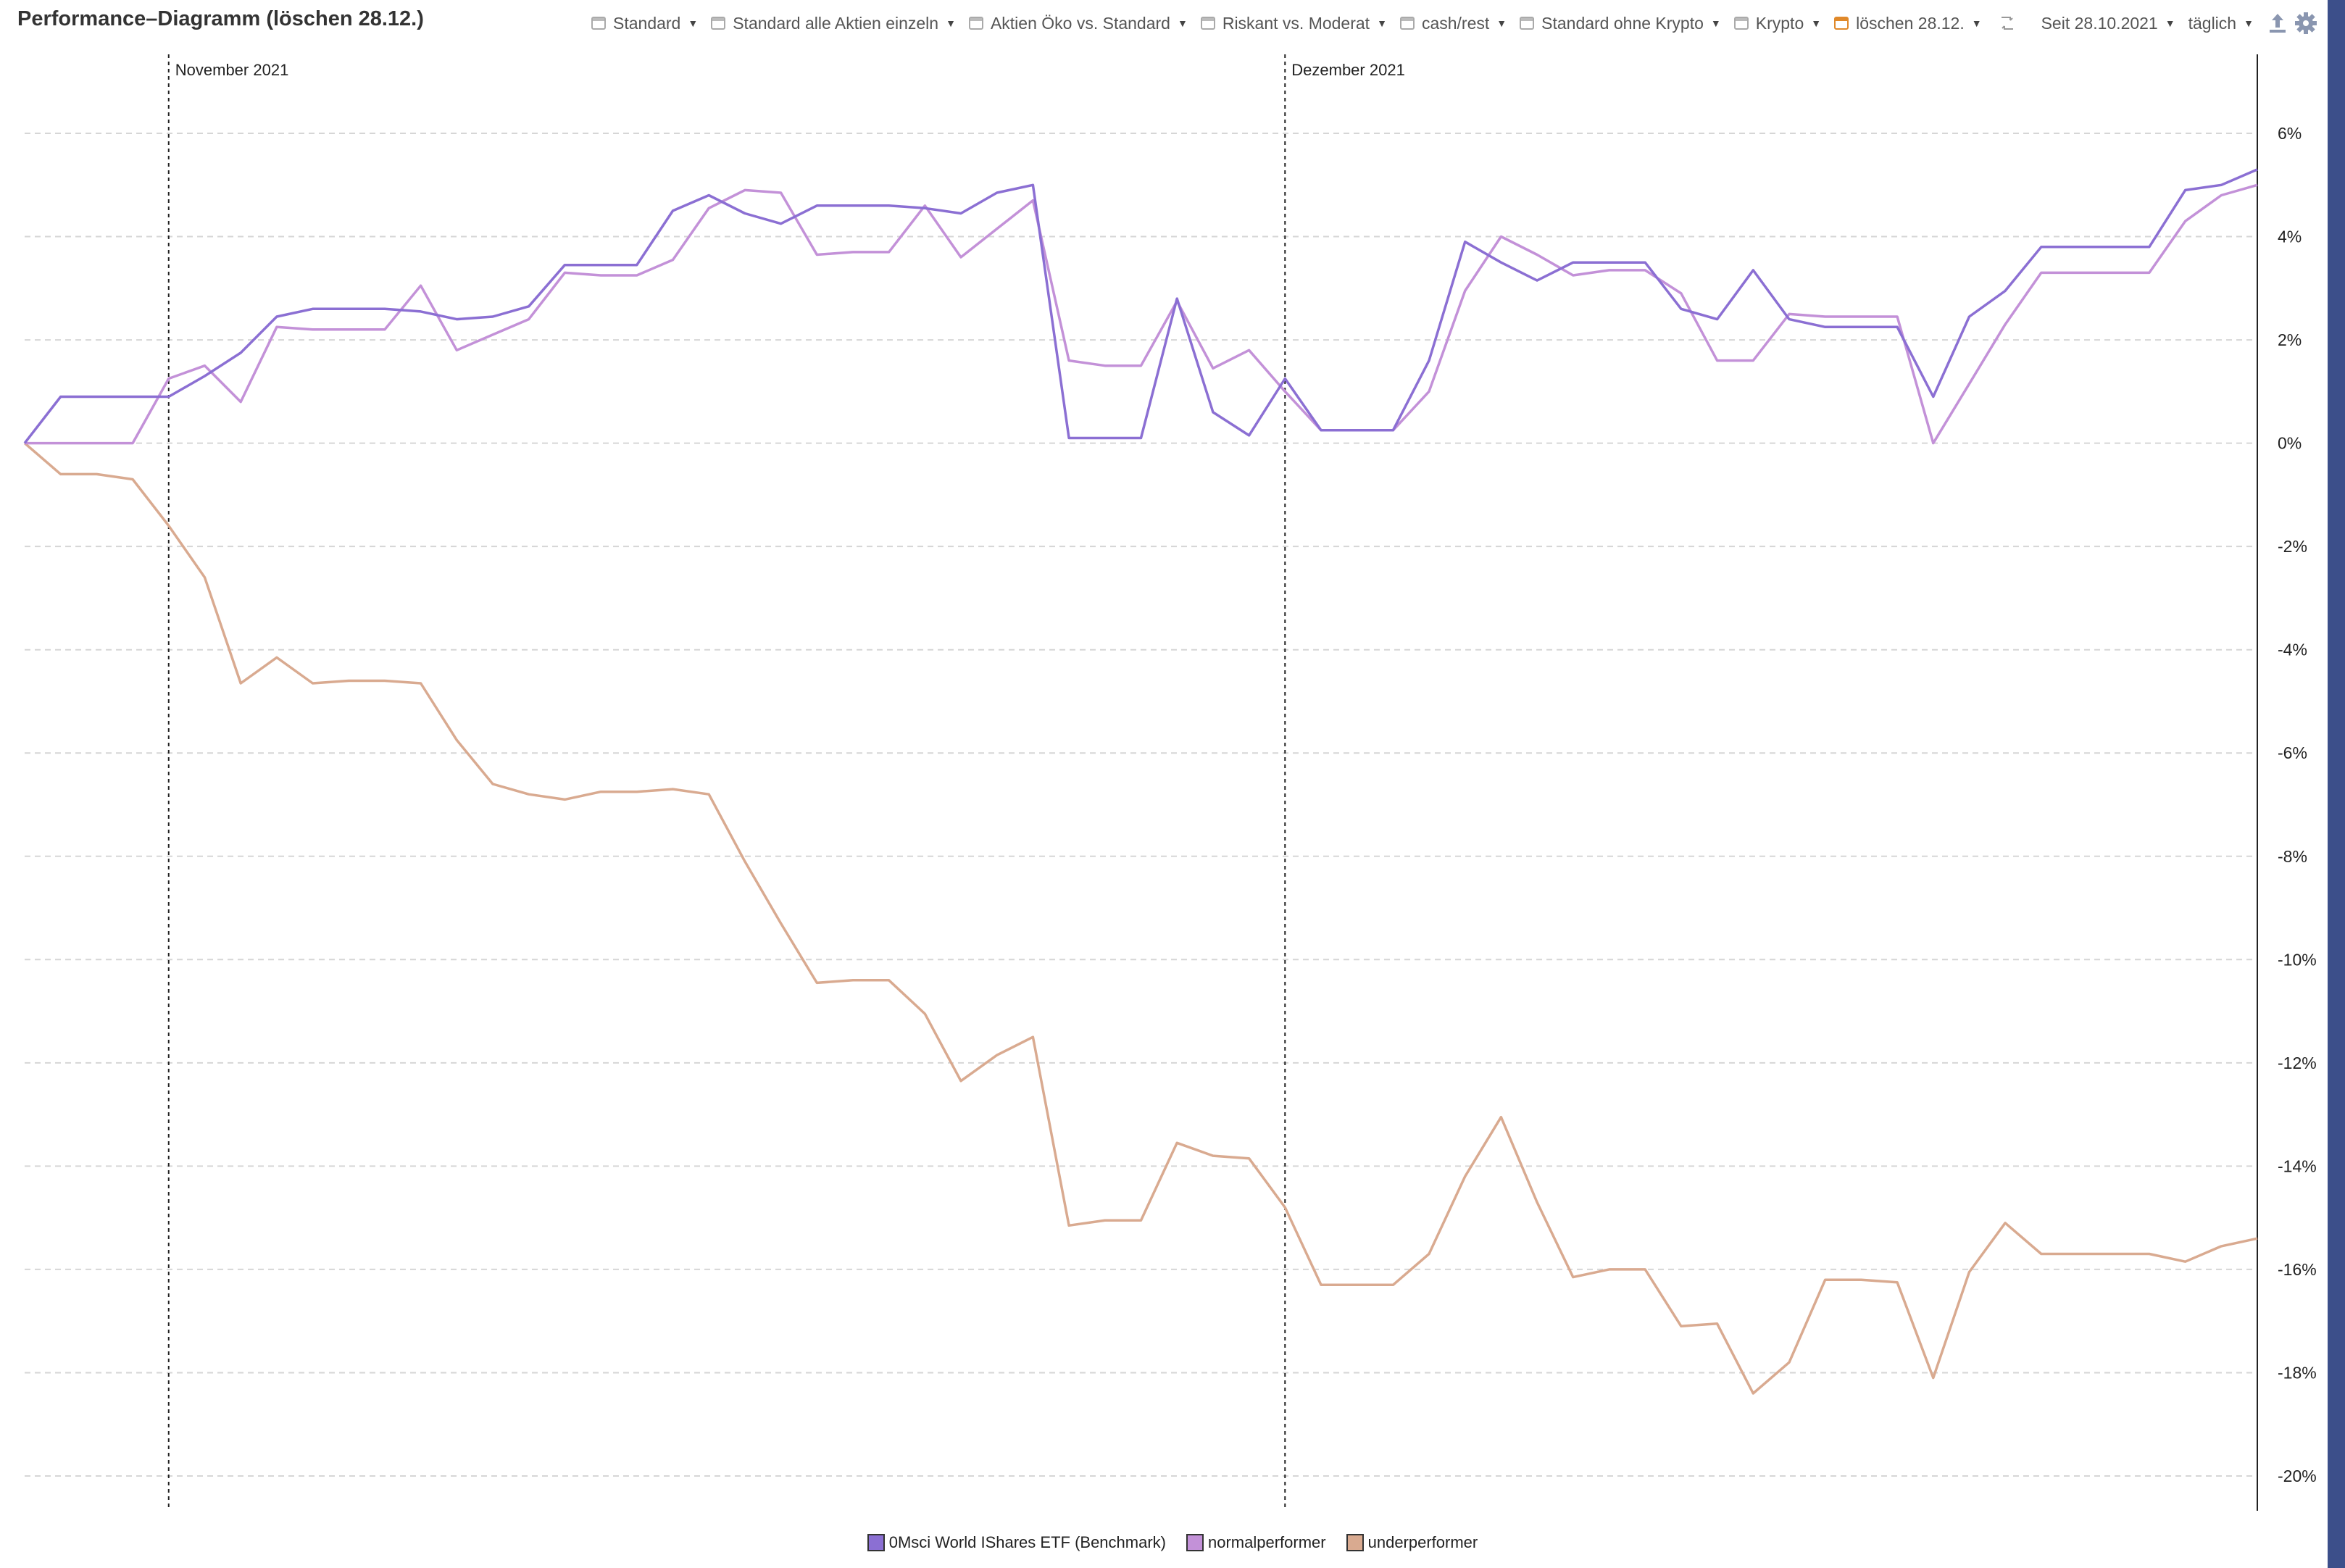 The image size is (2345, 1568). I want to click on preset-krypto: Krypto ▼, so click(1777, 23).